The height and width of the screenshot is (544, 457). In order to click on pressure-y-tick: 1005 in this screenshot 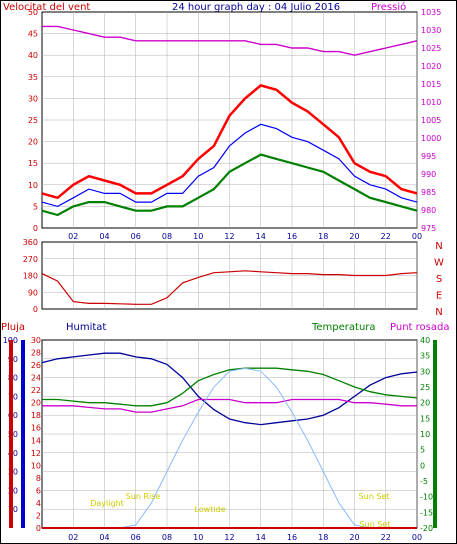, I will do `click(431, 120)`.